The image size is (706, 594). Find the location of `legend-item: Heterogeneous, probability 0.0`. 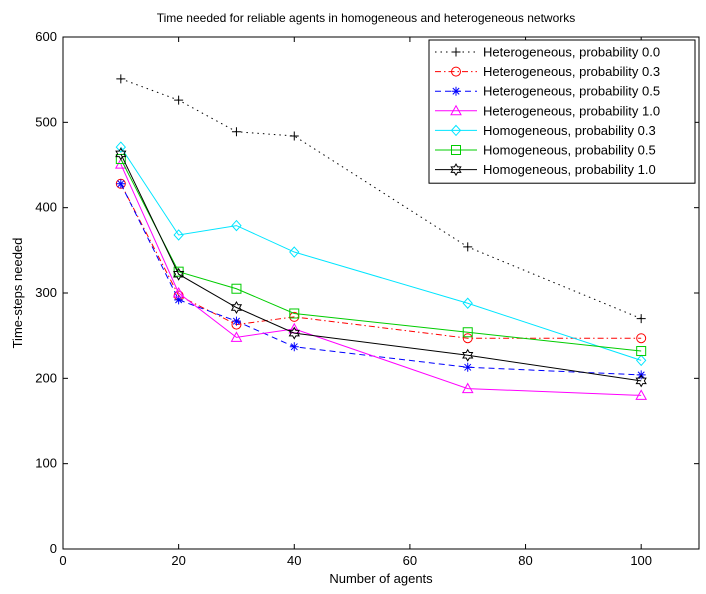

legend-item: Heterogeneous, probability 0.0 is located at coordinates (547, 52).